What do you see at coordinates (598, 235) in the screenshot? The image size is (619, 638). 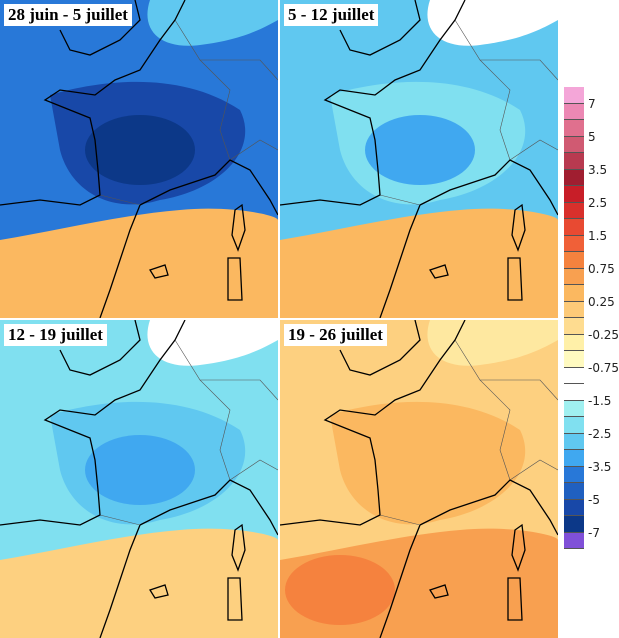 I see `legend-label: 1.5` at bounding box center [598, 235].